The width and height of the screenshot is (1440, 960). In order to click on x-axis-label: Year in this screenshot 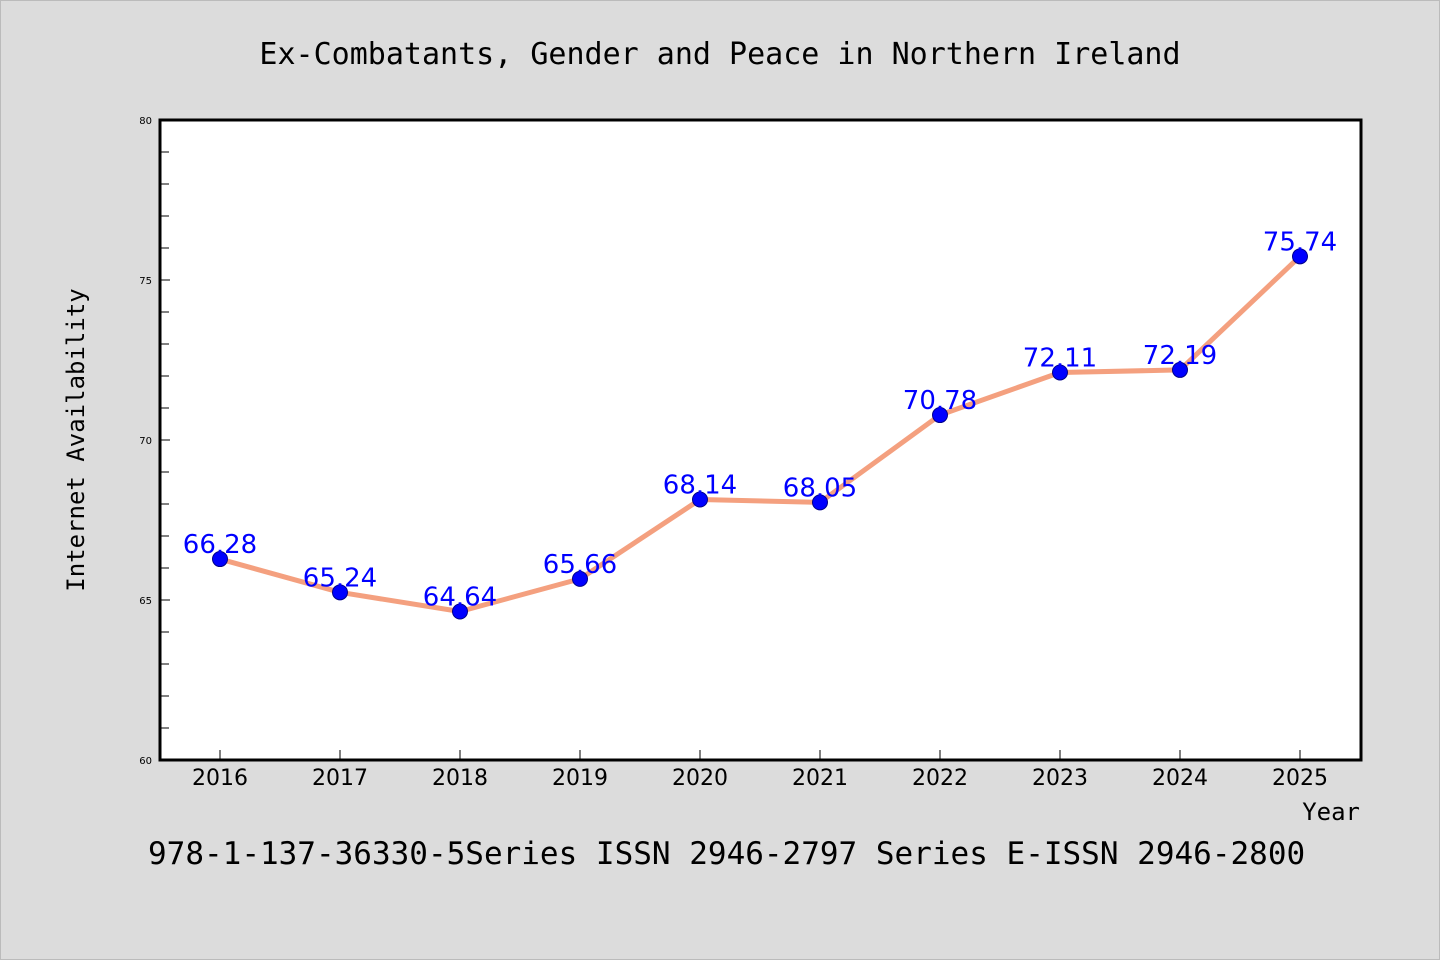, I will do `click(1331, 812)`.